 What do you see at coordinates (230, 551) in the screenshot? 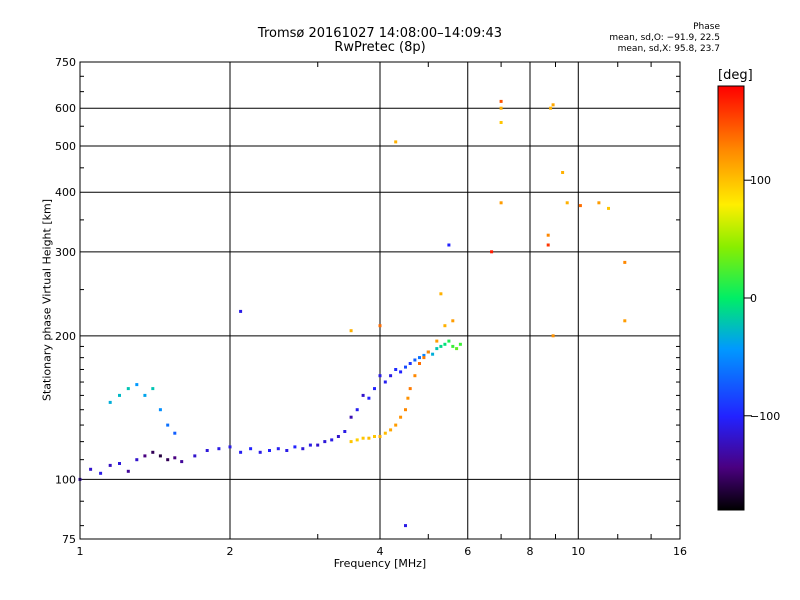
I see `x-tick-label: 2` at bounding box center [230, 551].